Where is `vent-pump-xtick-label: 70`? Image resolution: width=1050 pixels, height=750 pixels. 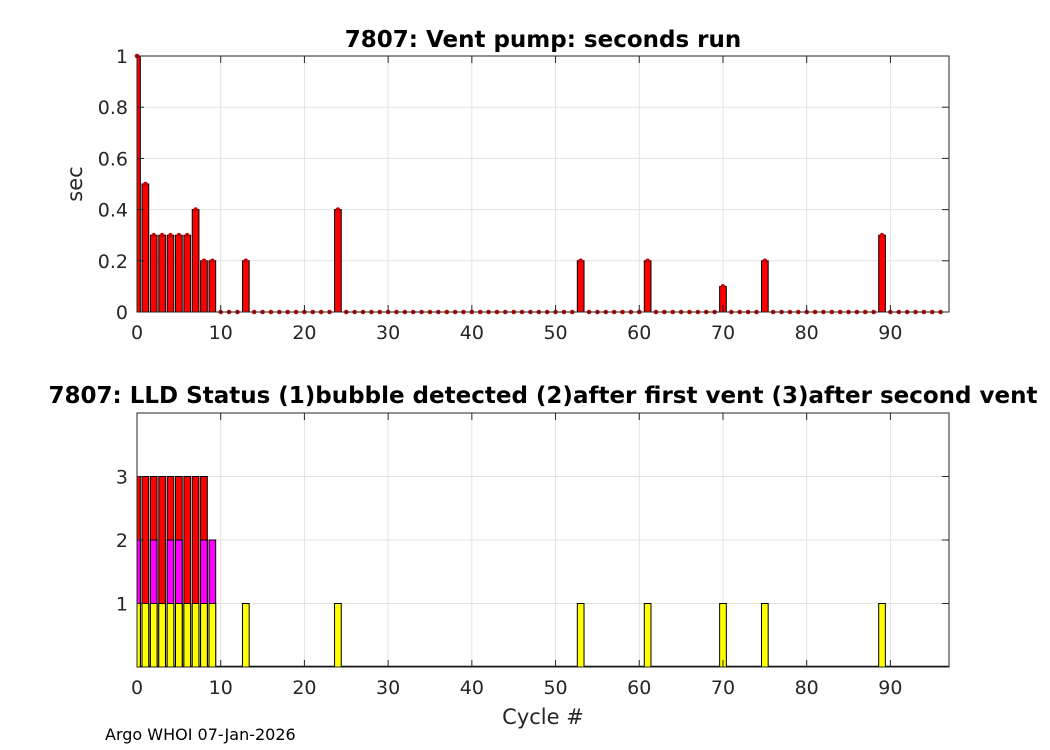
vent-pump-xtick-label: 70 is located at coordinates (723, 333).